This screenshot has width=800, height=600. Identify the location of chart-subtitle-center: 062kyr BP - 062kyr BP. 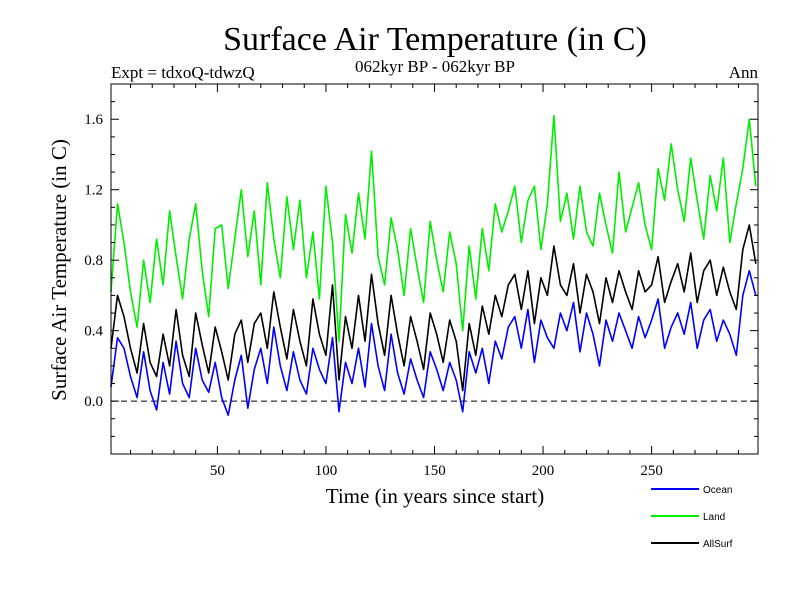
(435, 66).